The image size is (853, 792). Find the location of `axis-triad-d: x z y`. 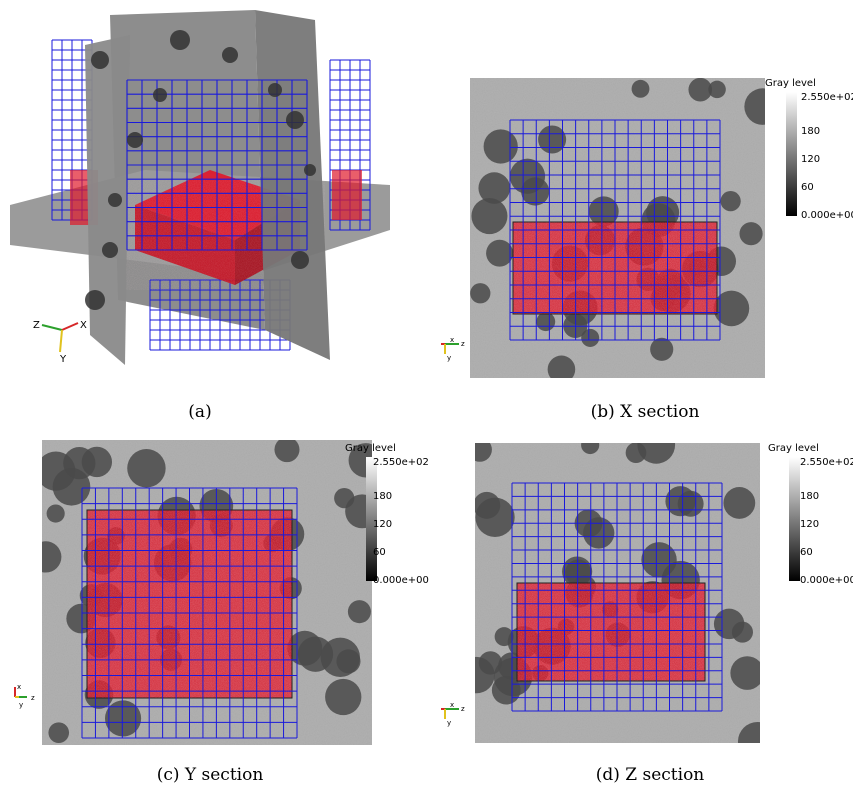

axis-triad-d: x z y is located at coordinates (453, 714).